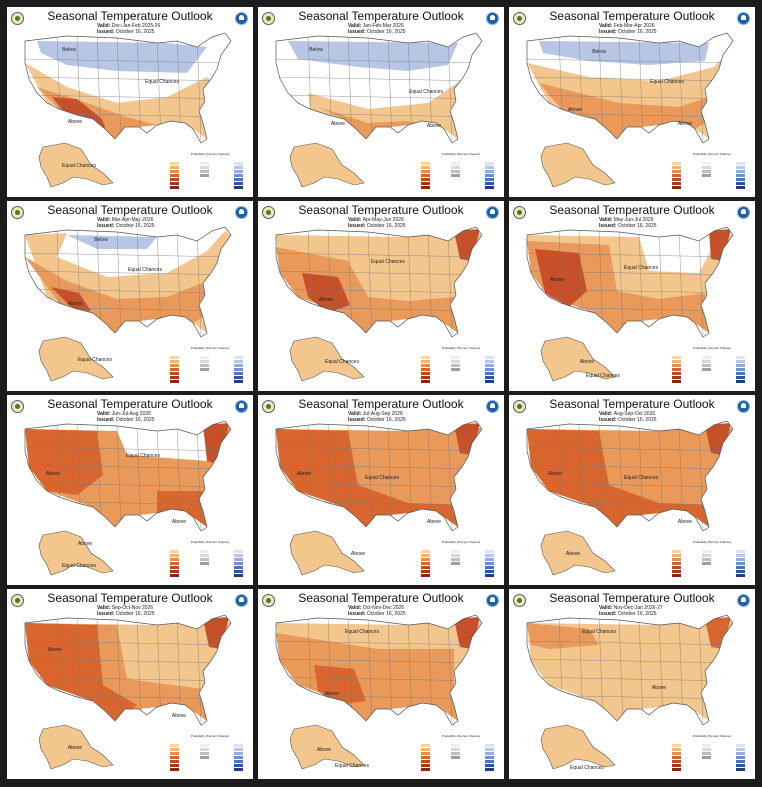 The image size is (762, 787). I want to click on valid-period: Mar-Apr-May 2026, so click(132, 220).